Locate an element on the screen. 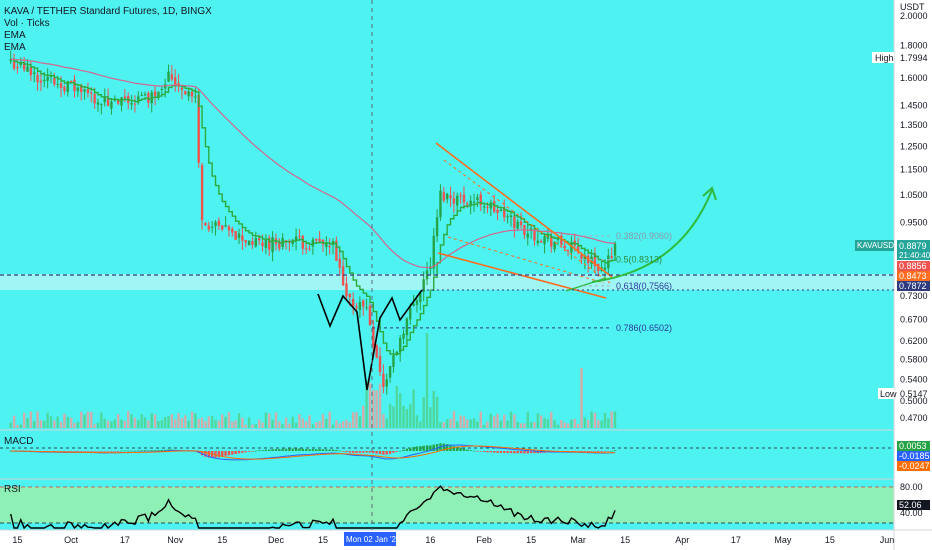 The width and height of the screenshot is (932, 550). rsi-level-40: 40.00 is located at coordinates (911, 513).